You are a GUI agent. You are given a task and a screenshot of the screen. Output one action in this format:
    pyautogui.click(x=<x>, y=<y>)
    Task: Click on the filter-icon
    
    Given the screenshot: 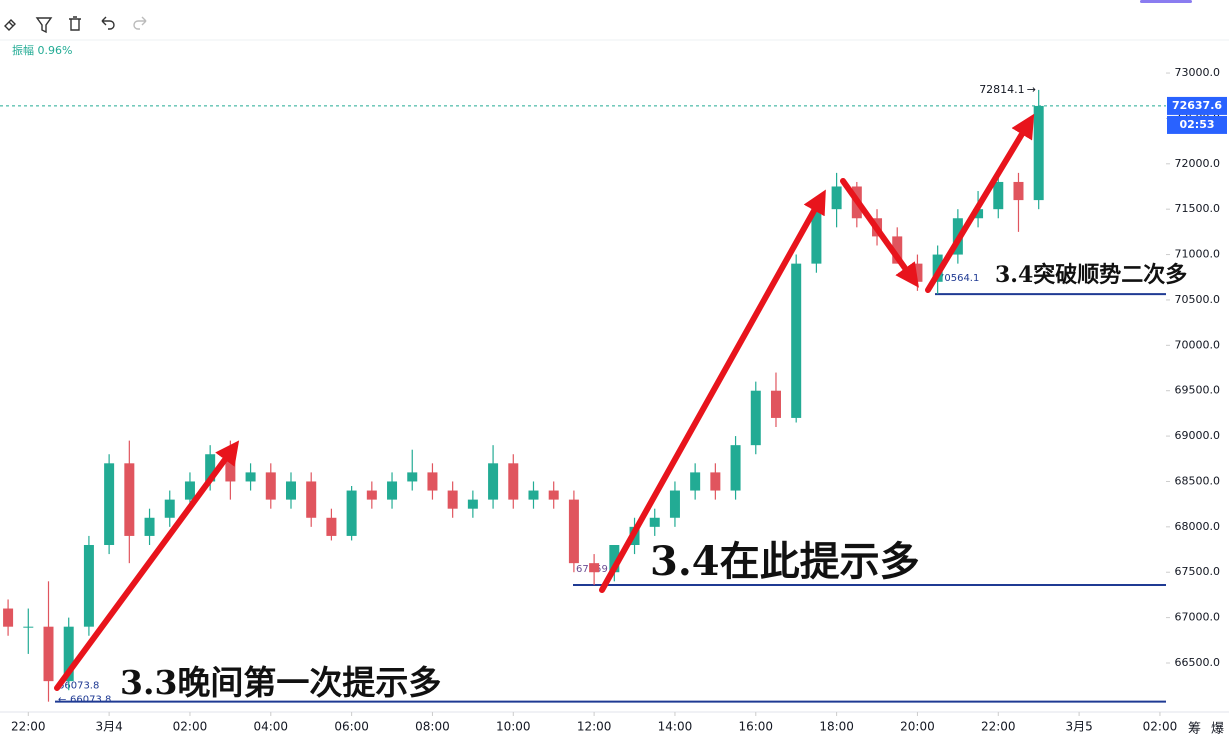 What is the action you would take?
    pyautogui.click(x=44, y=25)
    